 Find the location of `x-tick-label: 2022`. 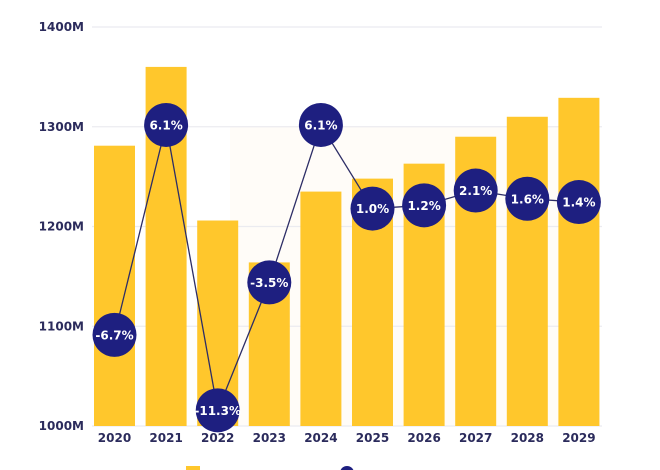

x-tick-label: 2022 is located at coordinates (217, 438).